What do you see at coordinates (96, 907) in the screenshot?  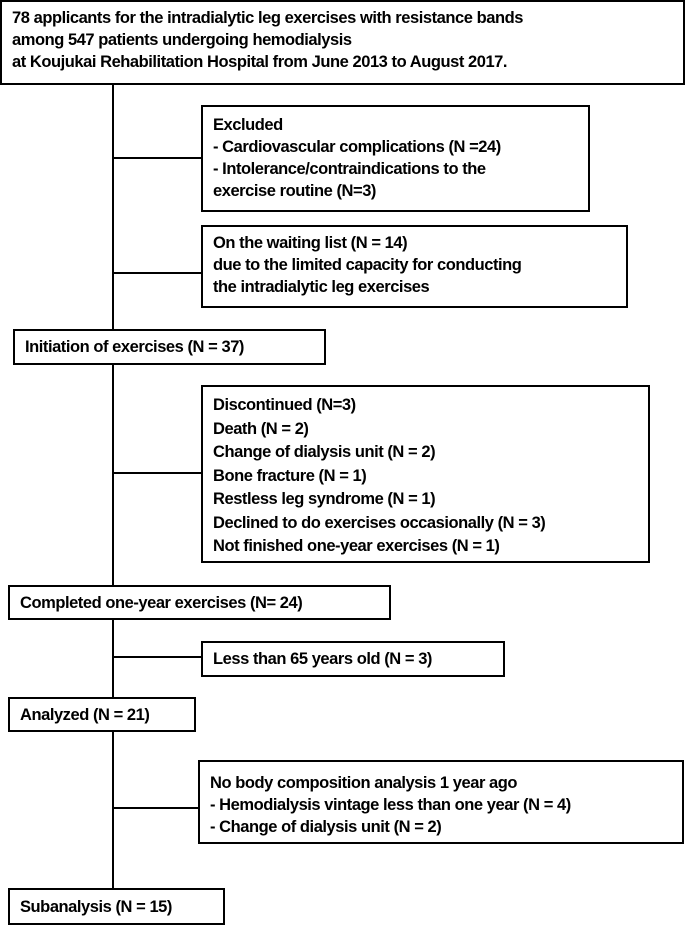 I see `subanalysis-text: Subanalysis (N = 15)` at bounding box center [96, 907].